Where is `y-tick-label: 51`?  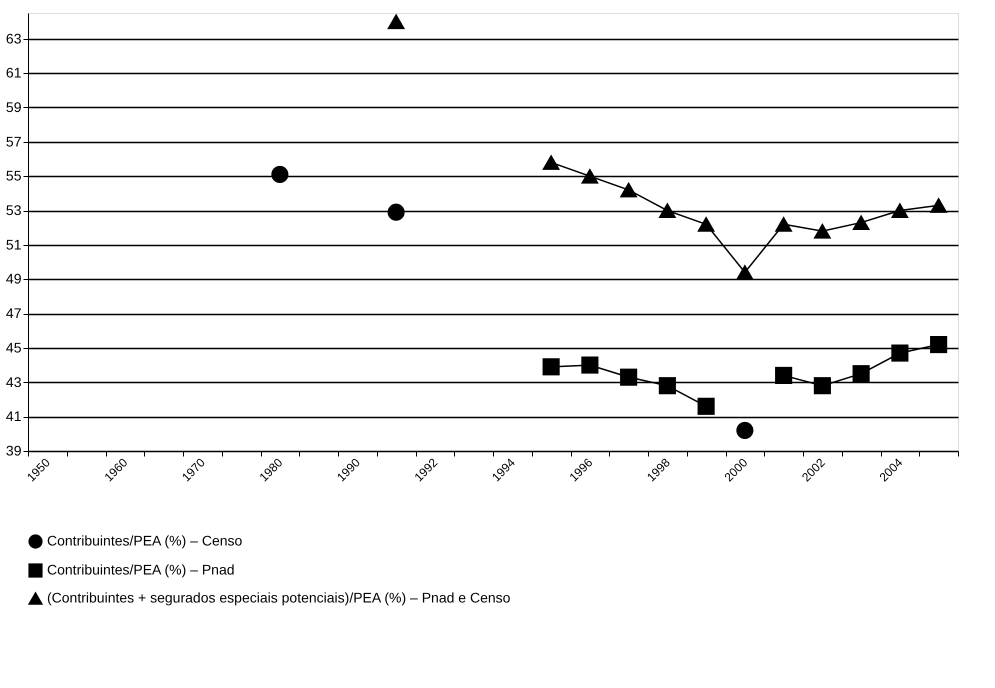 y-tick-label: 51 is located at coordinates (14, 244).